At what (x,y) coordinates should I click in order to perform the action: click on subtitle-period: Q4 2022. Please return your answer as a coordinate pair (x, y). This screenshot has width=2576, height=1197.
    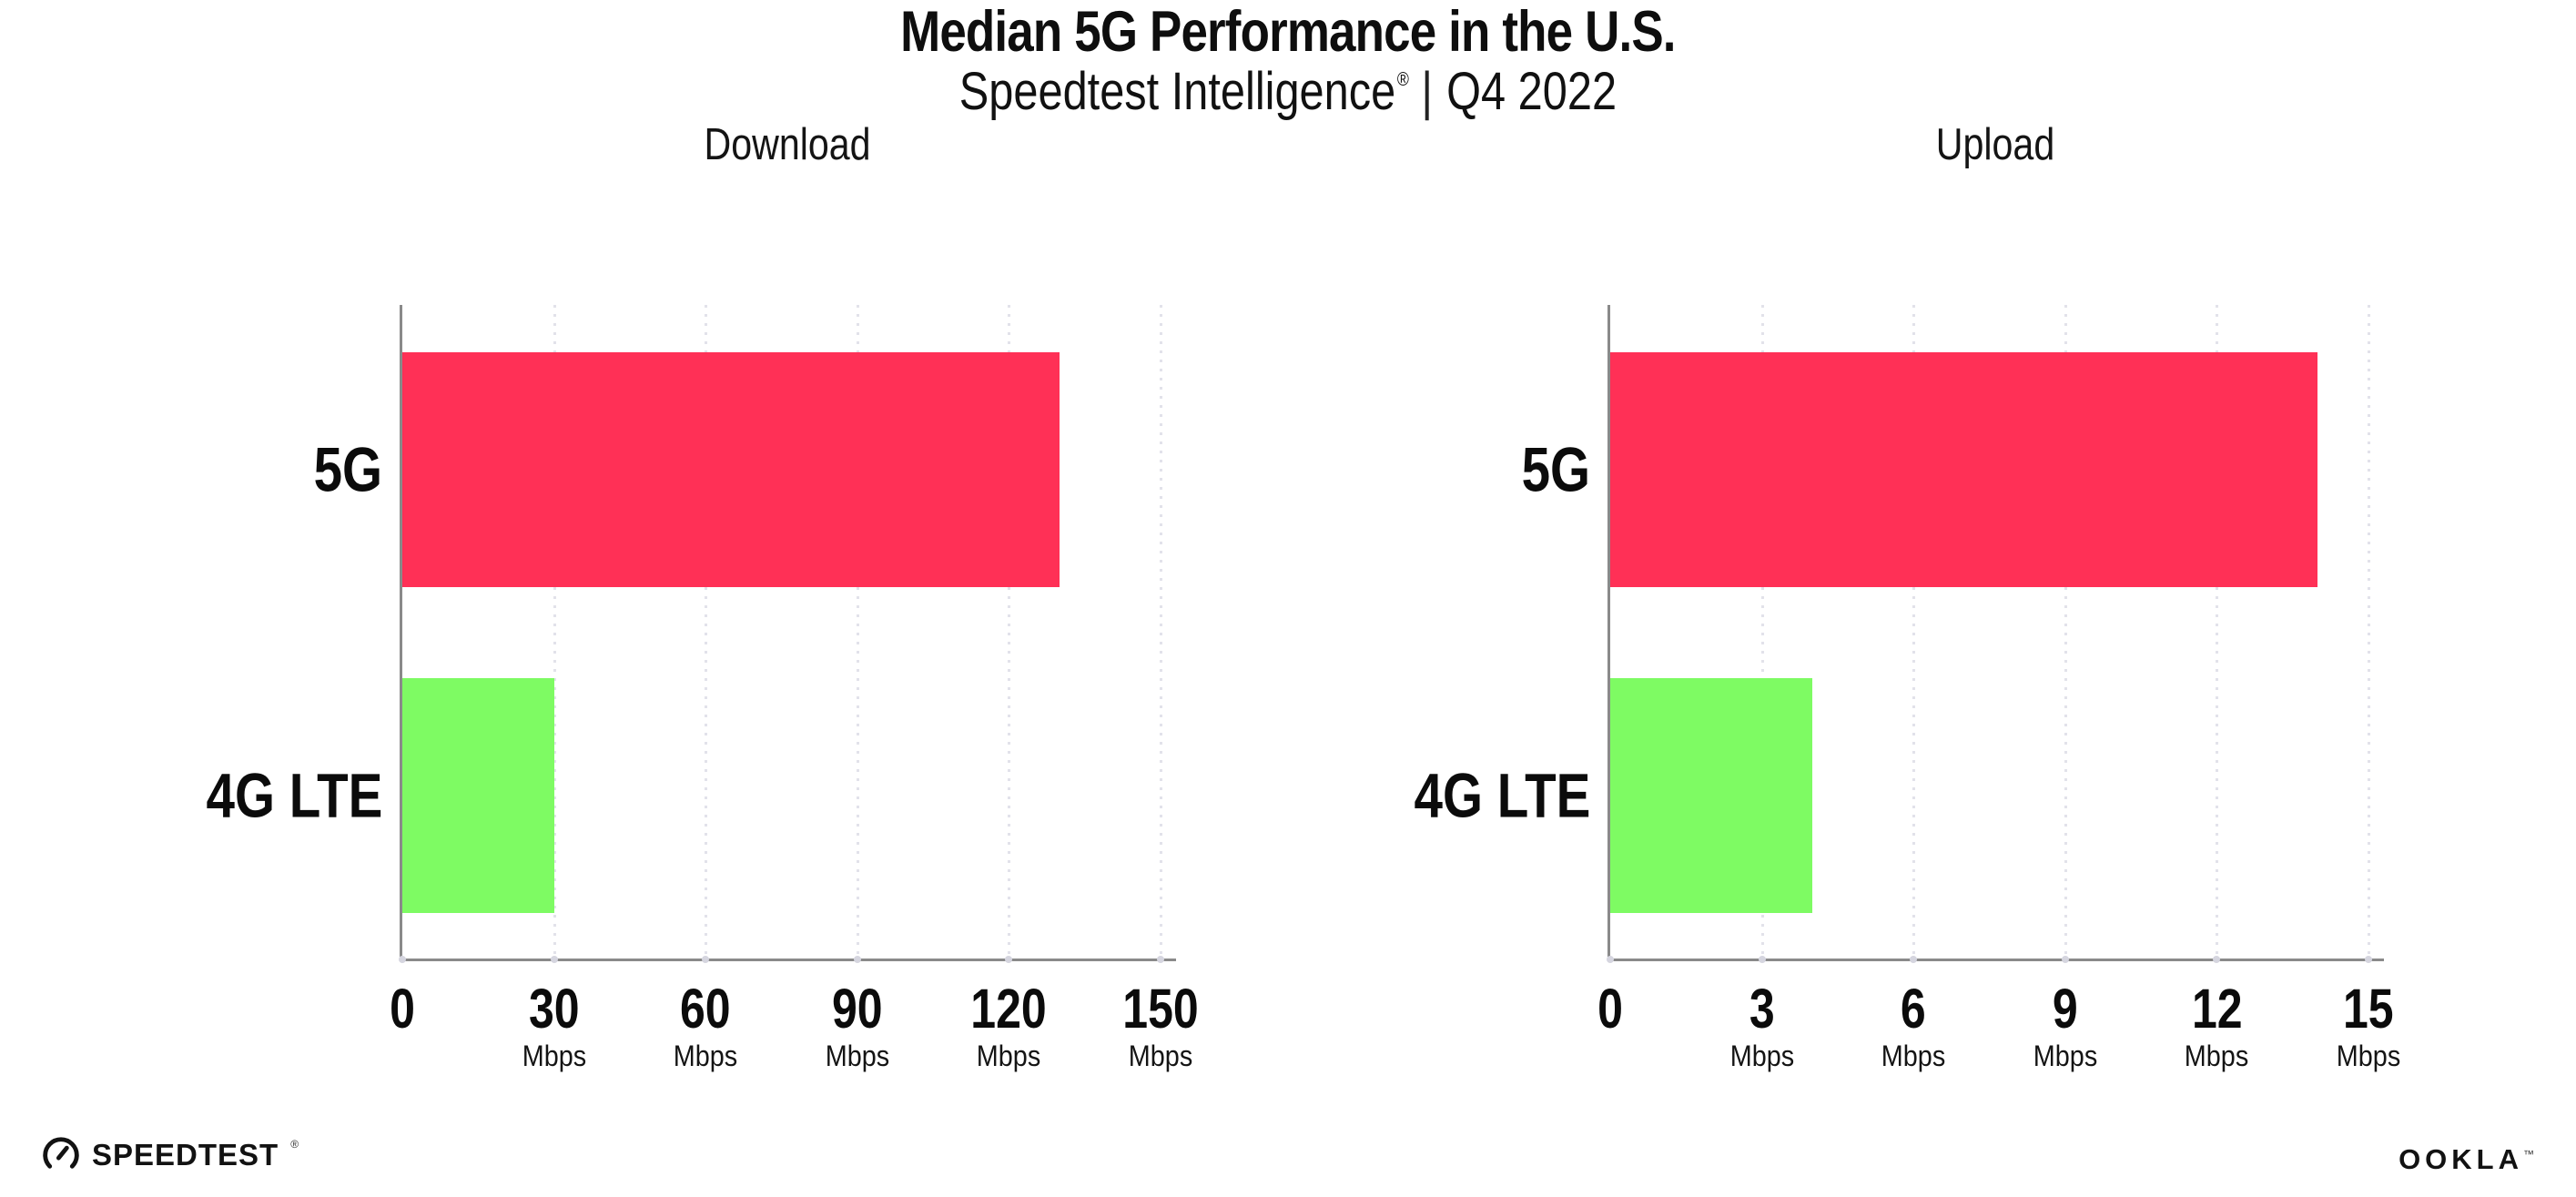
    Looking at the image, I should click on (1532, 91).